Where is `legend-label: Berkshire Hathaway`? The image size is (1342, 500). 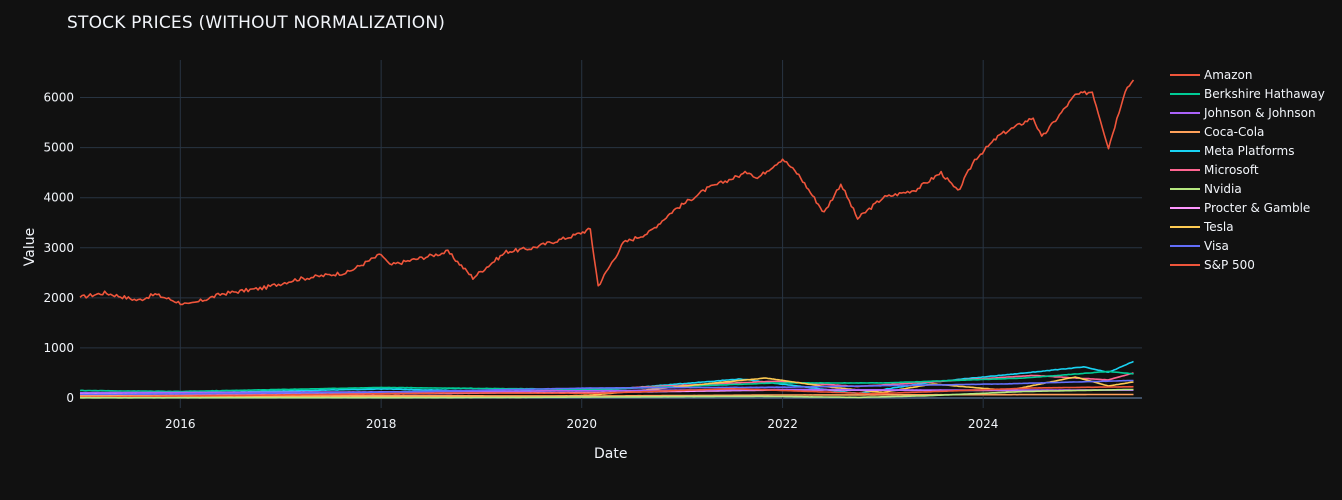 legend-label: Berkshire Hathaway is located at coordinates (1264, 93).